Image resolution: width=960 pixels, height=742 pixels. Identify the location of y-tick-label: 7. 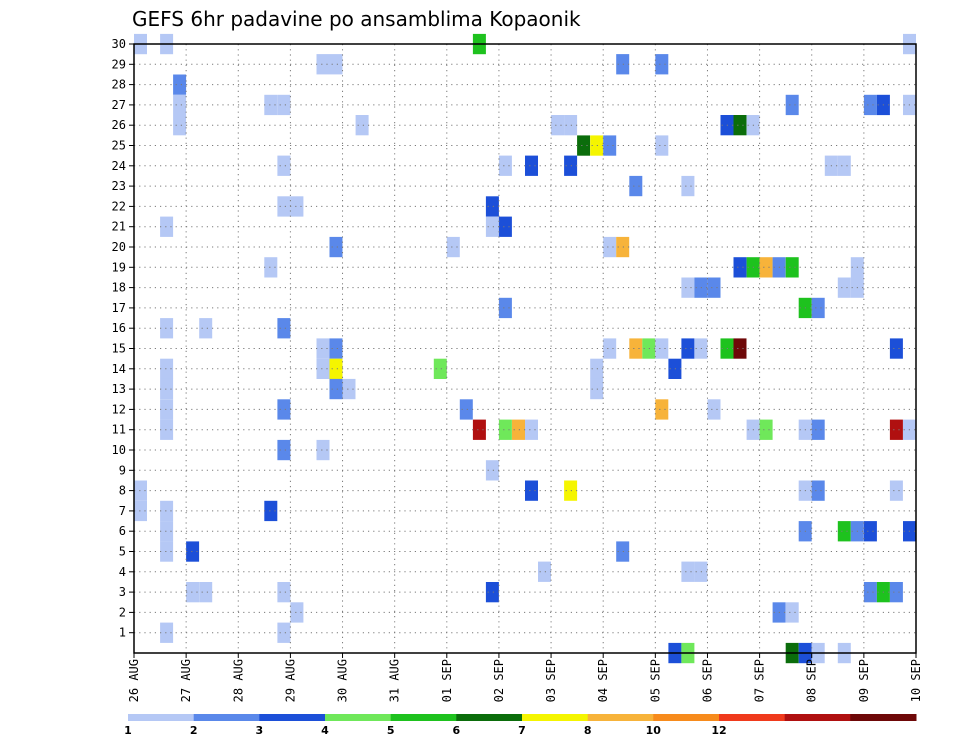
(122, 511).